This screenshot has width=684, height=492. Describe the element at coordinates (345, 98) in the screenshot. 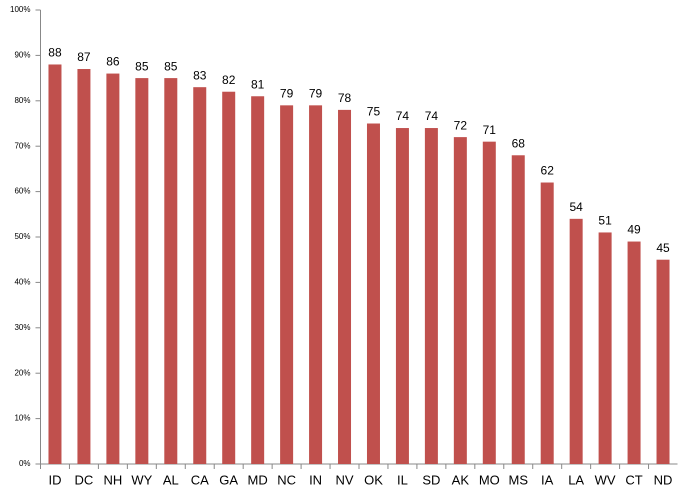

I see `data-label: 78` at that location.